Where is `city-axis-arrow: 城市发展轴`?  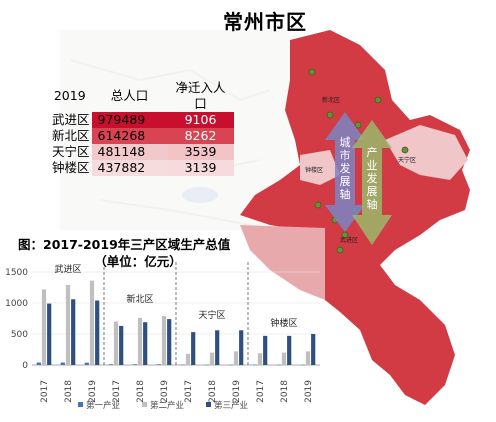
city-axis-arrow: 城市发展轴 is located at coordinates (345, 172).